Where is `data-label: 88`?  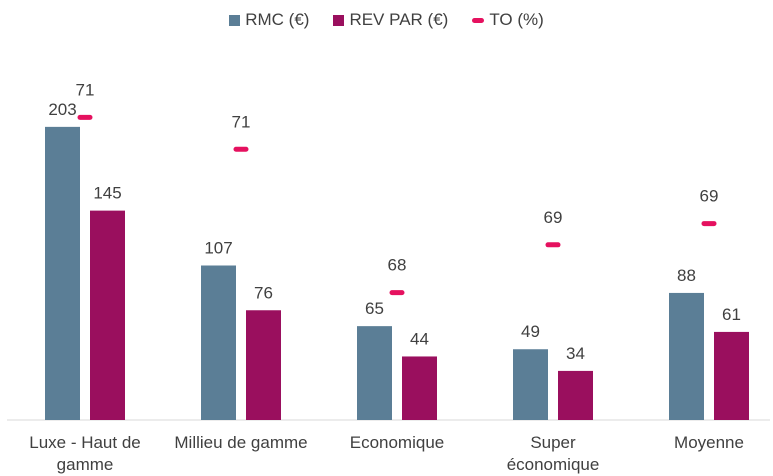 data-label: 88 is located at coordinates (686, 275).